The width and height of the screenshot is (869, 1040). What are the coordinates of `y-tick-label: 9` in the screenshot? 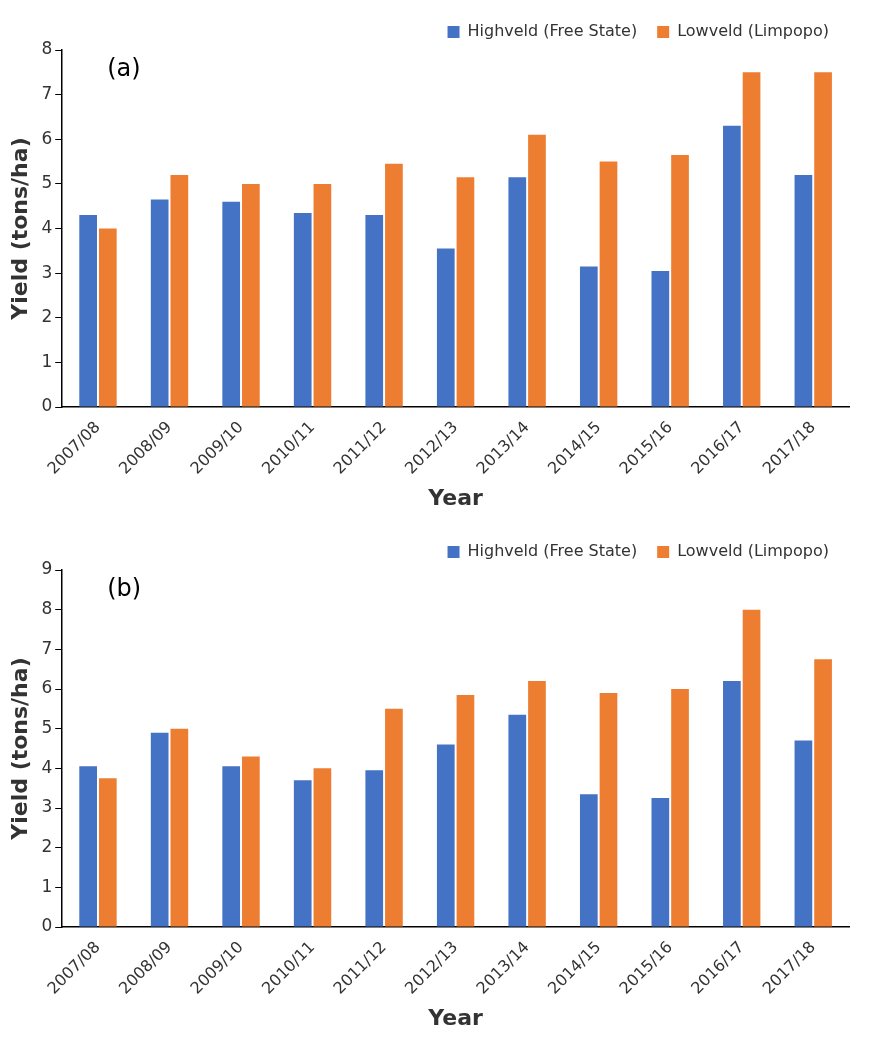 It's located at (47, 568).